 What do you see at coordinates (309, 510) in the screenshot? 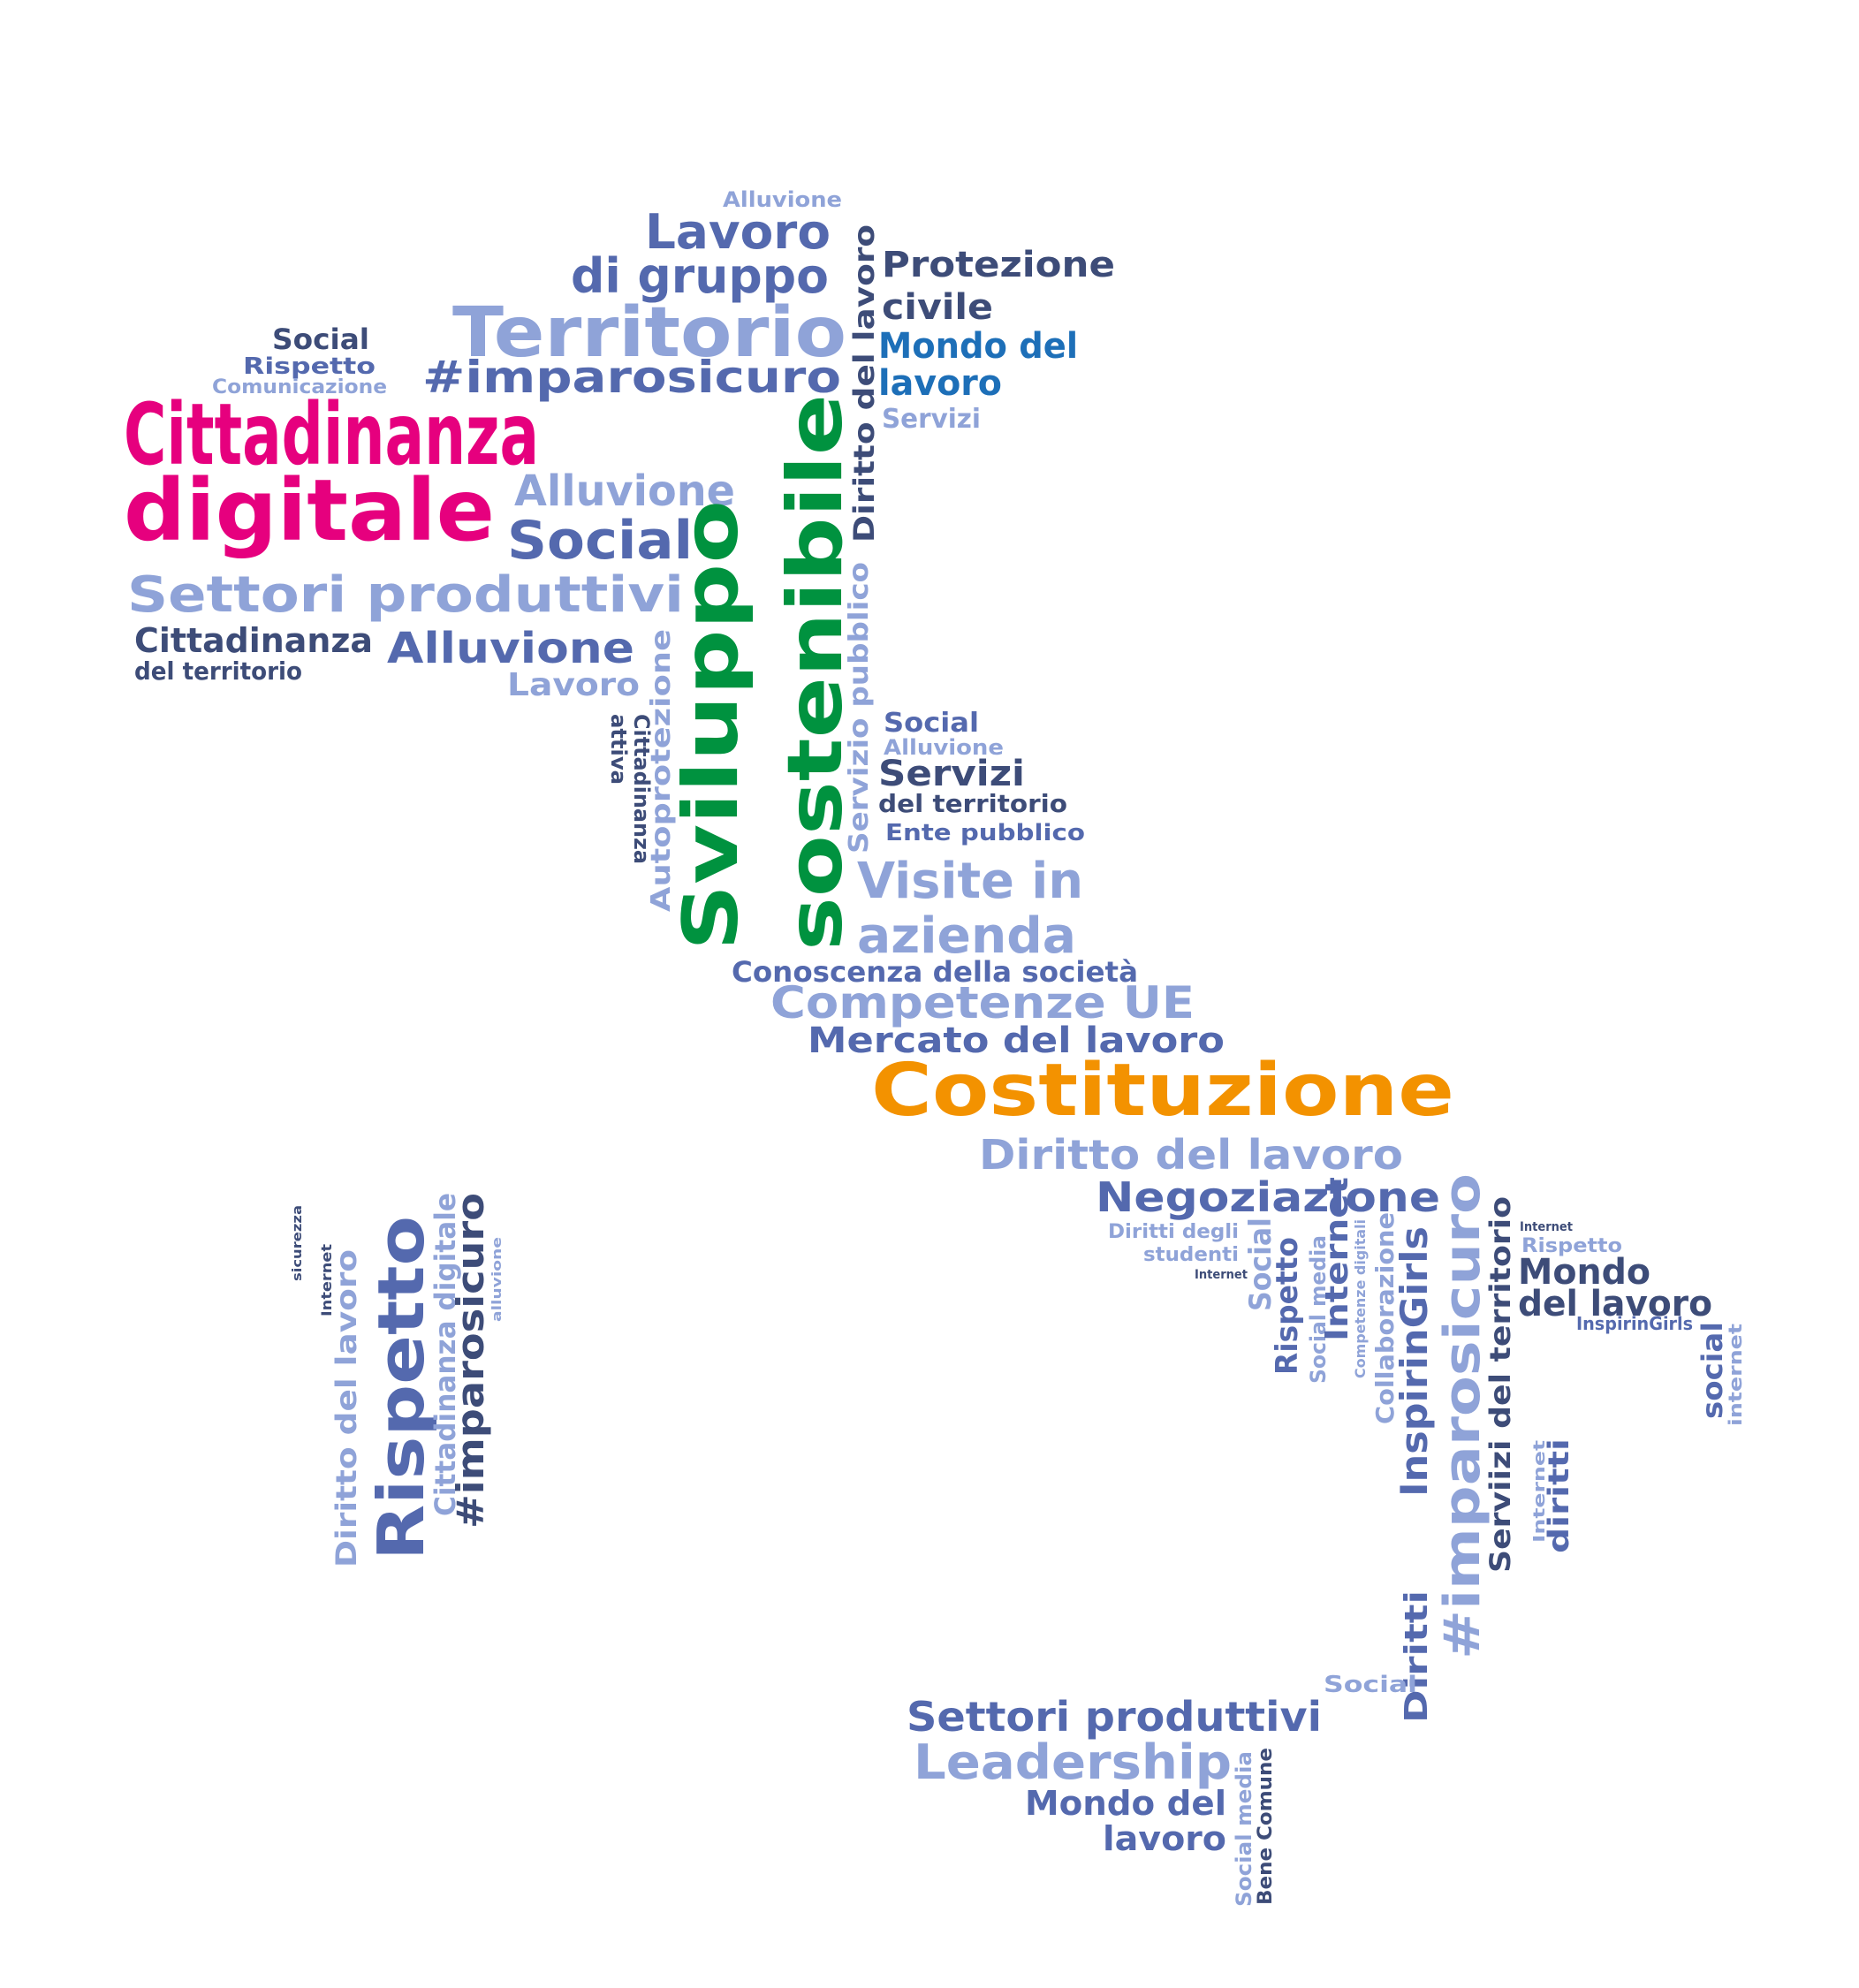
I see `word-digitale: digitale` at bounding box center [309, 510].